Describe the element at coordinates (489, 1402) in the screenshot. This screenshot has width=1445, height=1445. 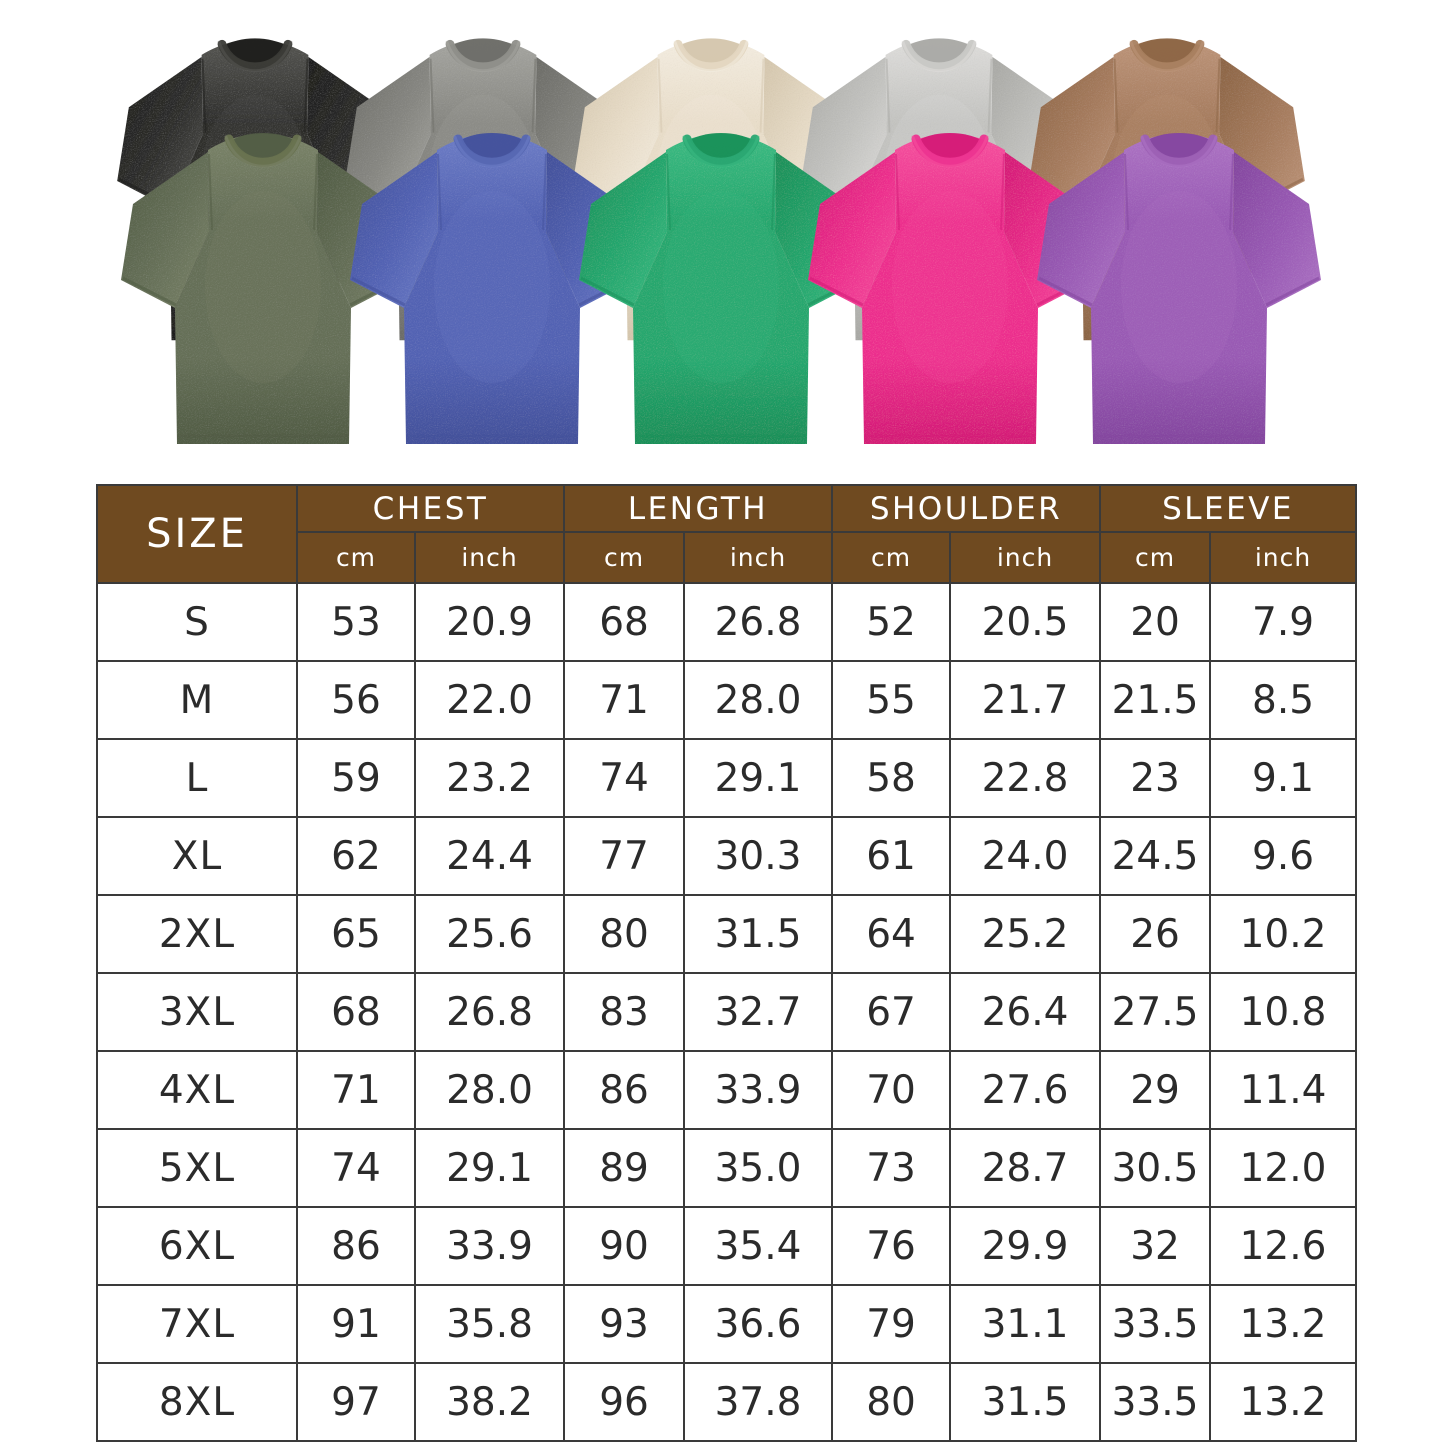
I see `cell-chest-in: 38.2` at that location.